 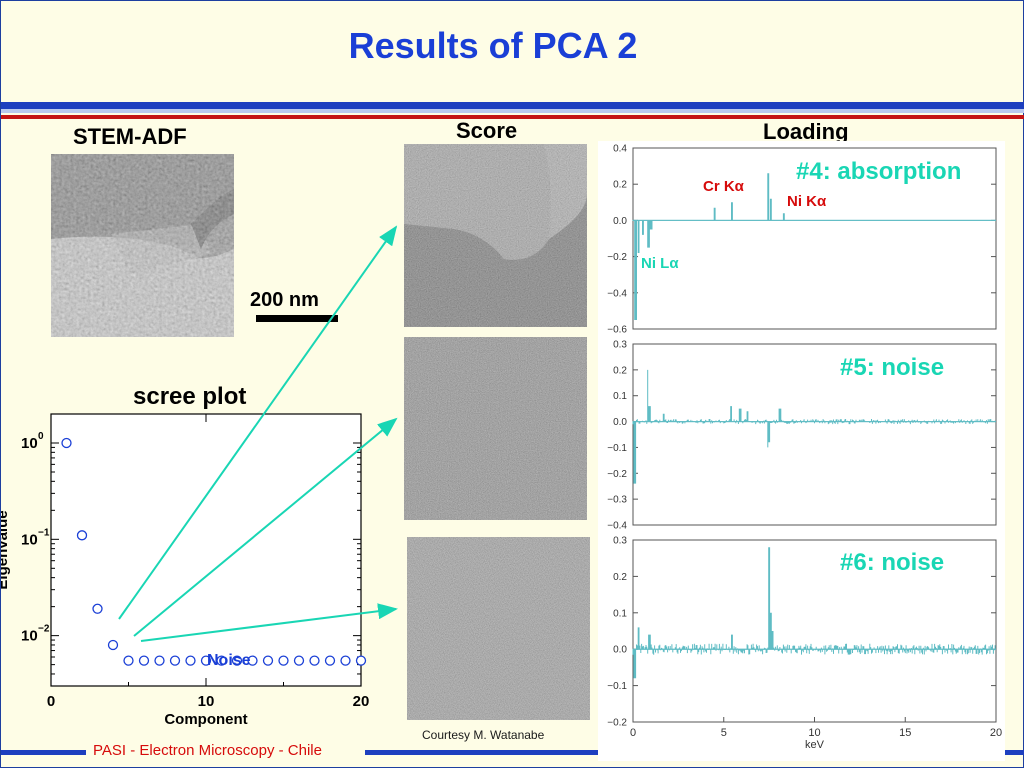 What do you see at coordinates (44, 532) in the screenshot?
I see `scree-ytick-exponent: −1` at bounding box center [44, 532].